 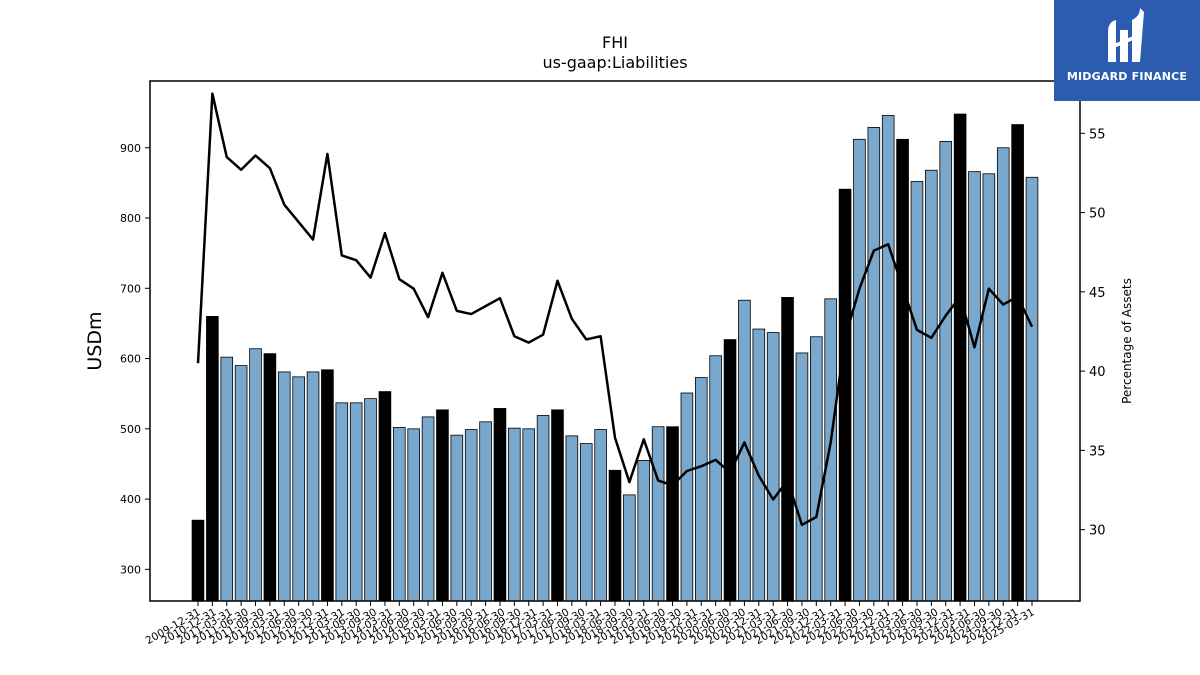 I want to click on y-tick-label: 500, so click(x=130, y=429).